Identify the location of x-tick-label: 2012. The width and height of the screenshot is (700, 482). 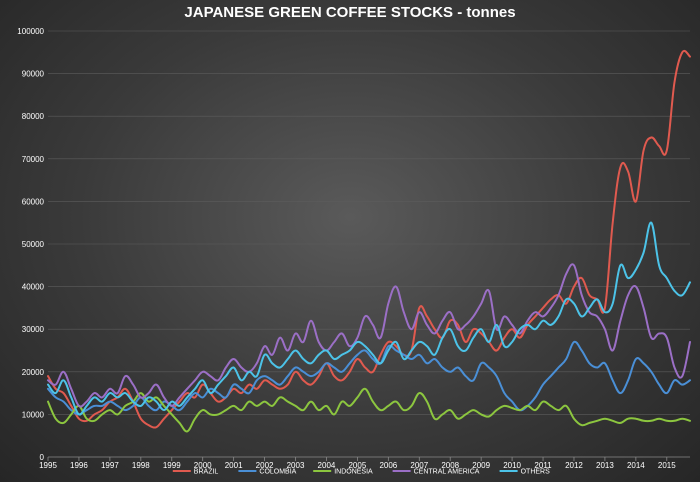
(574, 465).